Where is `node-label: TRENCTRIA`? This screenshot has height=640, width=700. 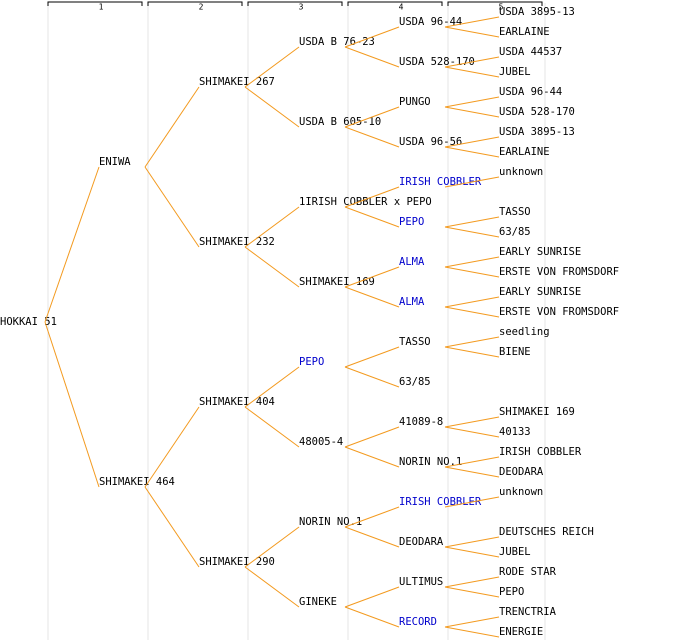 node-label: TRENCTRIA is located at coordinates (528, 612).